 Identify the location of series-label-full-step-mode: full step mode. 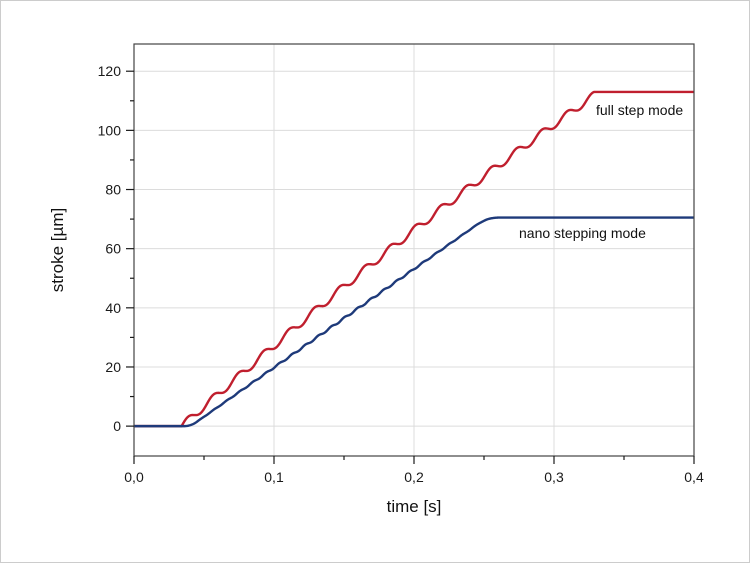
(640, 109).